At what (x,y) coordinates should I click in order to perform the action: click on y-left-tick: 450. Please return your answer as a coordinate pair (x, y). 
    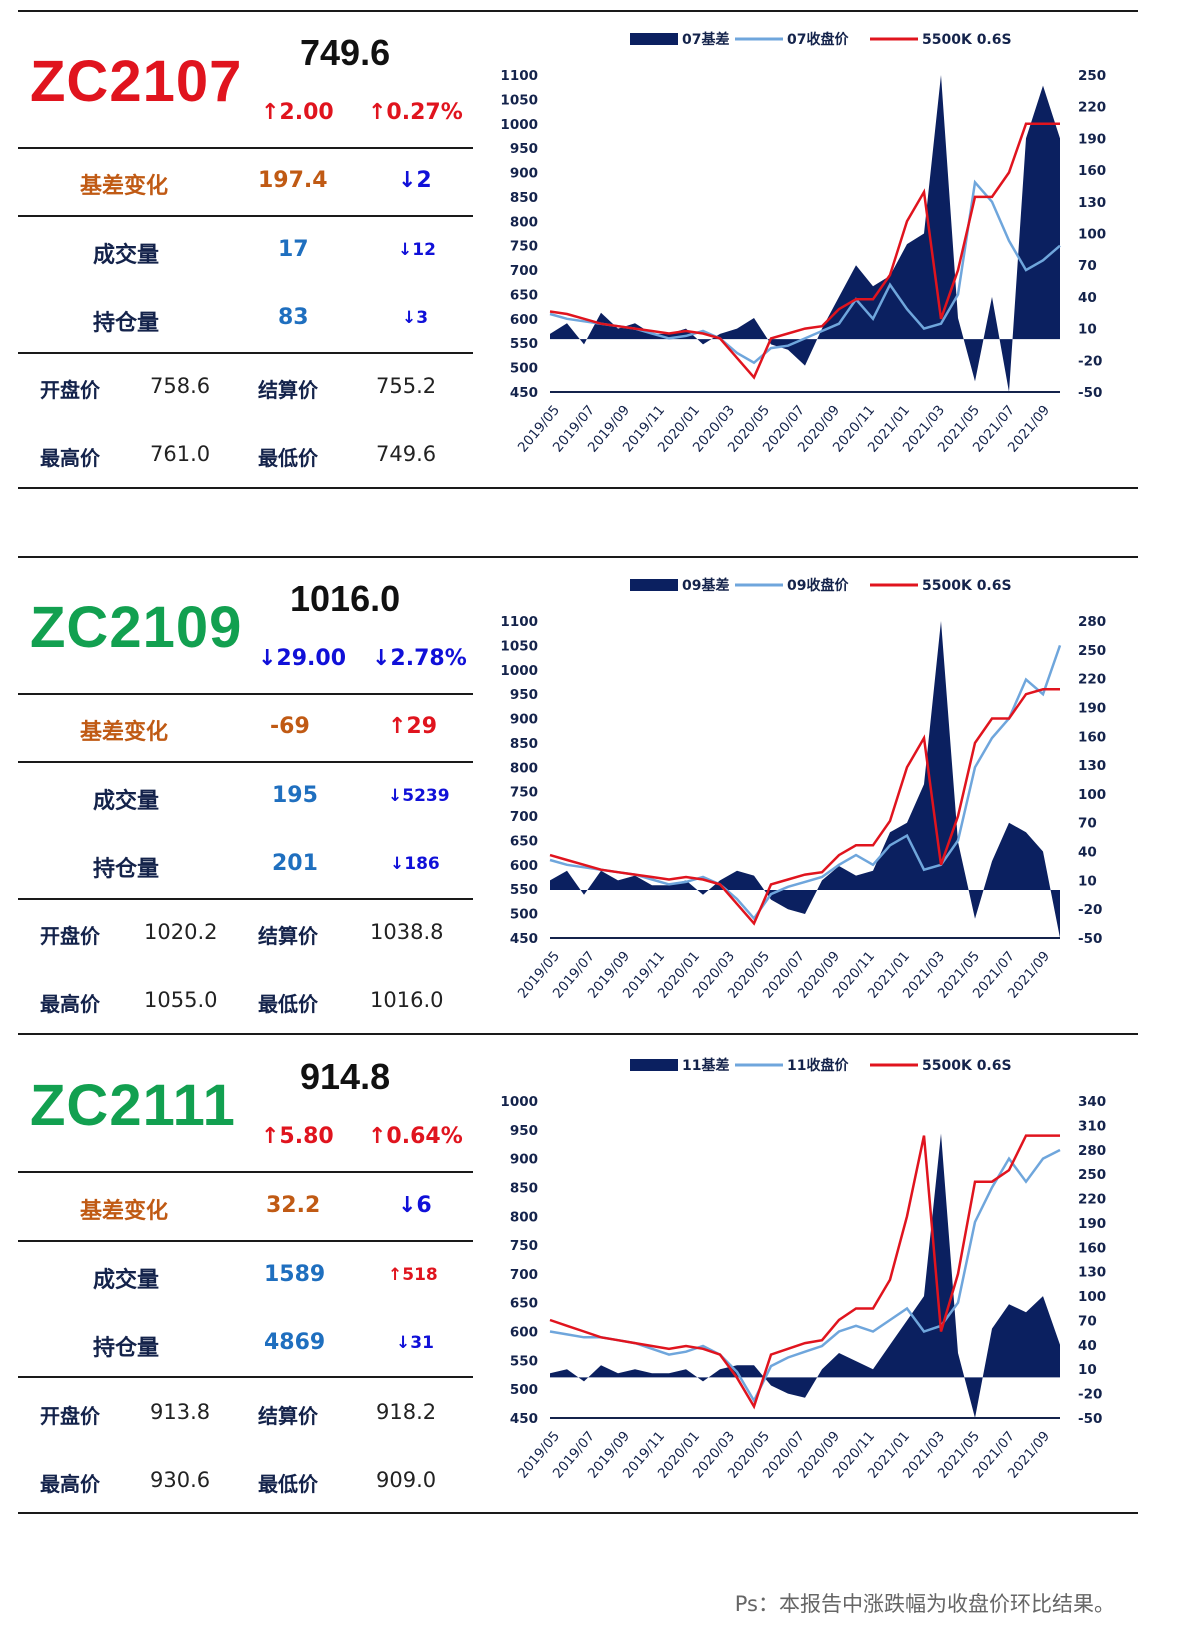
    Looking at the image, I should click on (524, 393).